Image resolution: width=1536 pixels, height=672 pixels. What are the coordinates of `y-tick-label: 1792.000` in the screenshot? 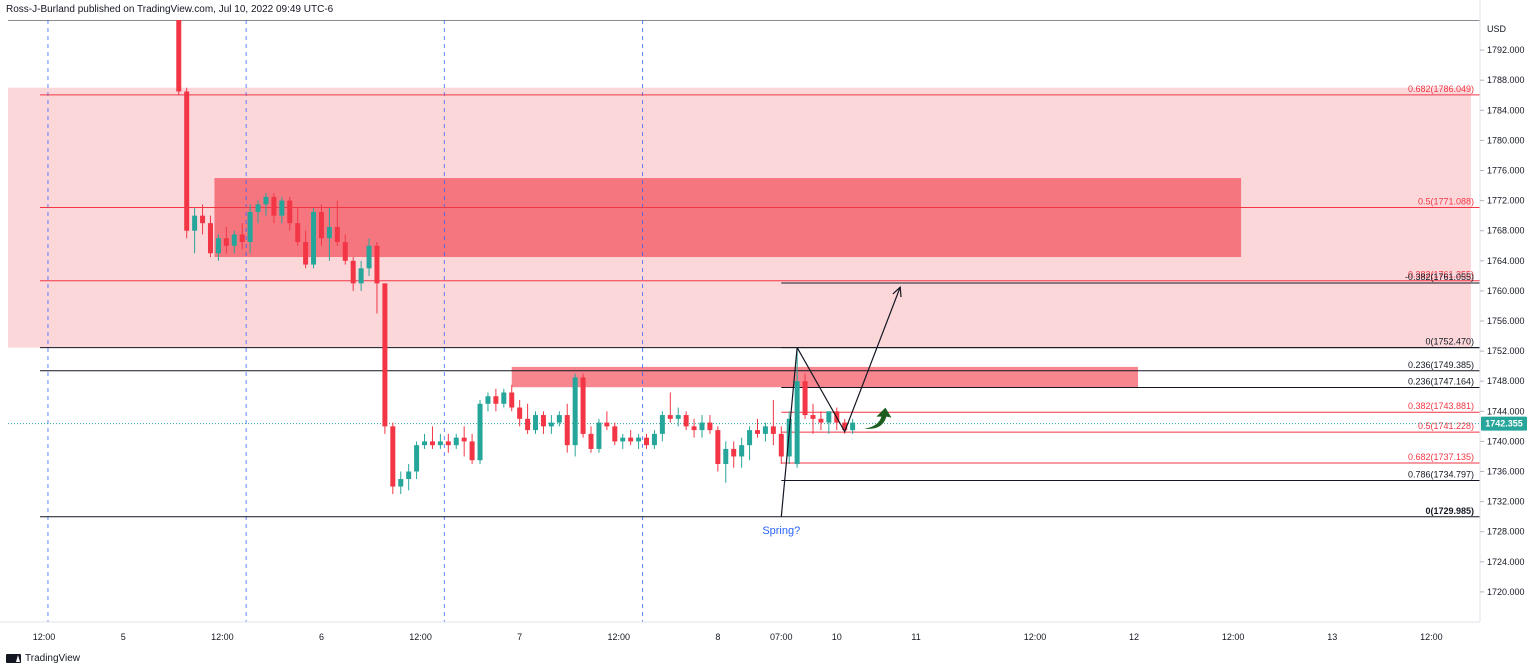 It's located at (1506, 50).